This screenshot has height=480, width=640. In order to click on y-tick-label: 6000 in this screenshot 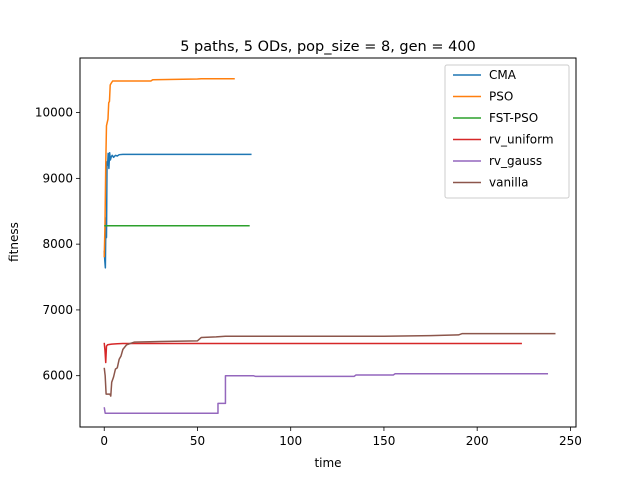, I will do `click(57, 376)`.